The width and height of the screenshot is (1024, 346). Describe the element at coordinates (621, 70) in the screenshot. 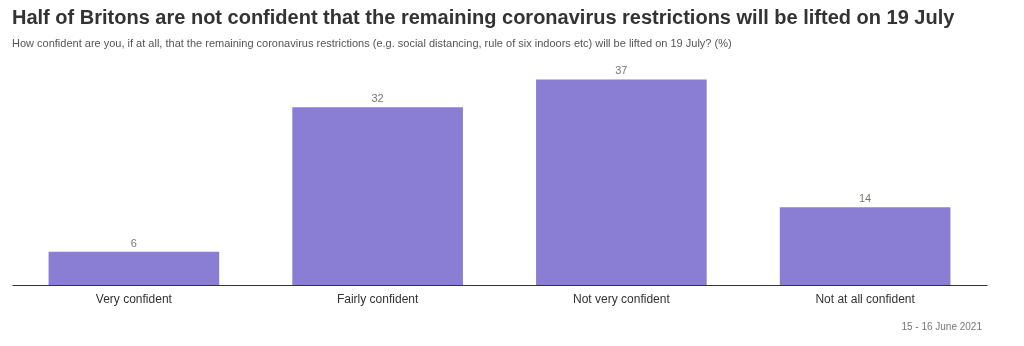

I see `data-label: 37` at that location.